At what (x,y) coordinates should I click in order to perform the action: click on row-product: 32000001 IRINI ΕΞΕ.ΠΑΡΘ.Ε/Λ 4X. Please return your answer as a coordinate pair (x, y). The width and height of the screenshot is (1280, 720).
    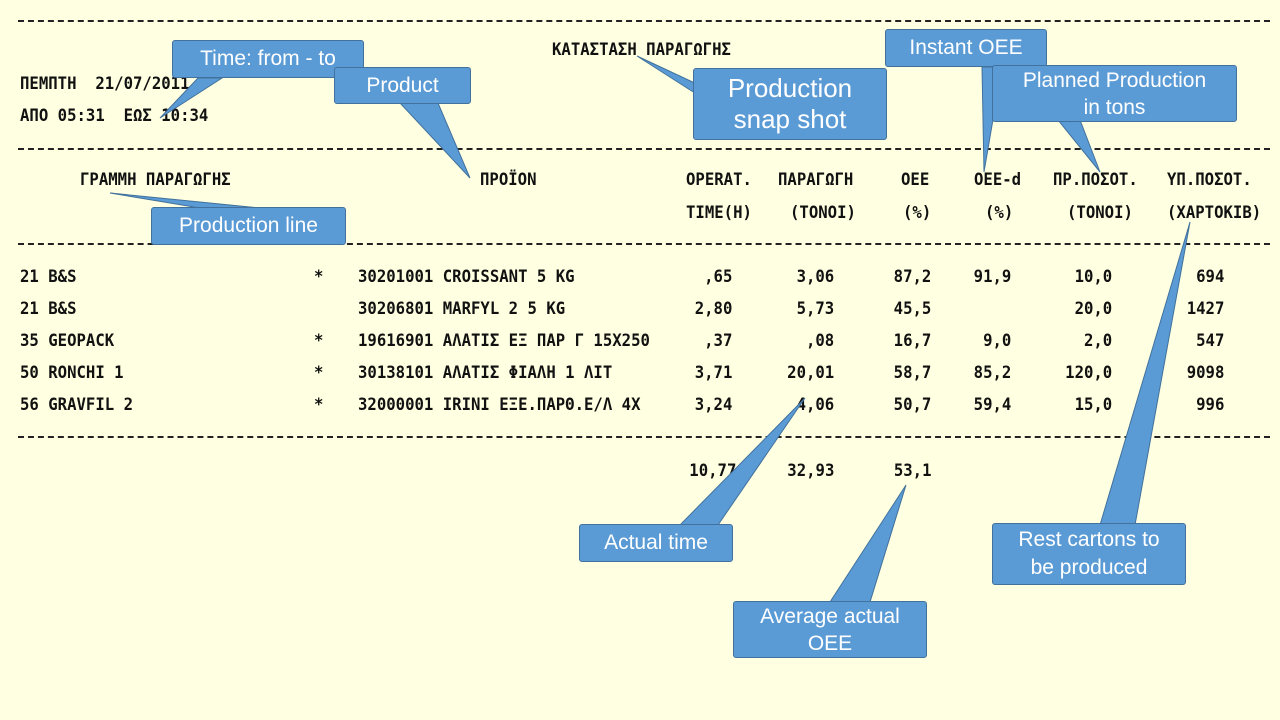
    Looking at the image, I should click on (499, 405).